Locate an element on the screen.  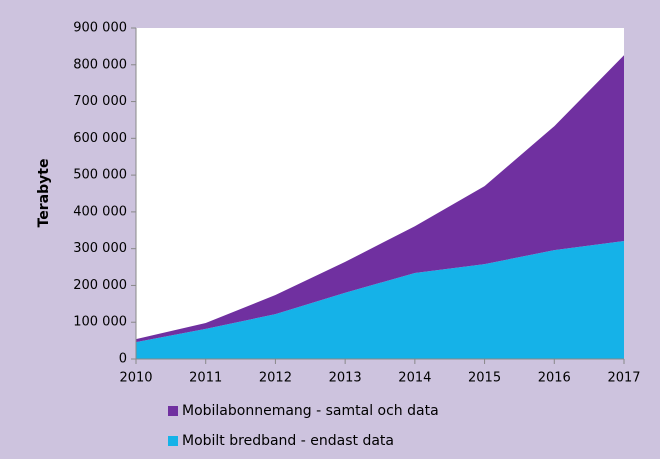
y-tick-label: 700 000 is located at coordinates (100, 101).